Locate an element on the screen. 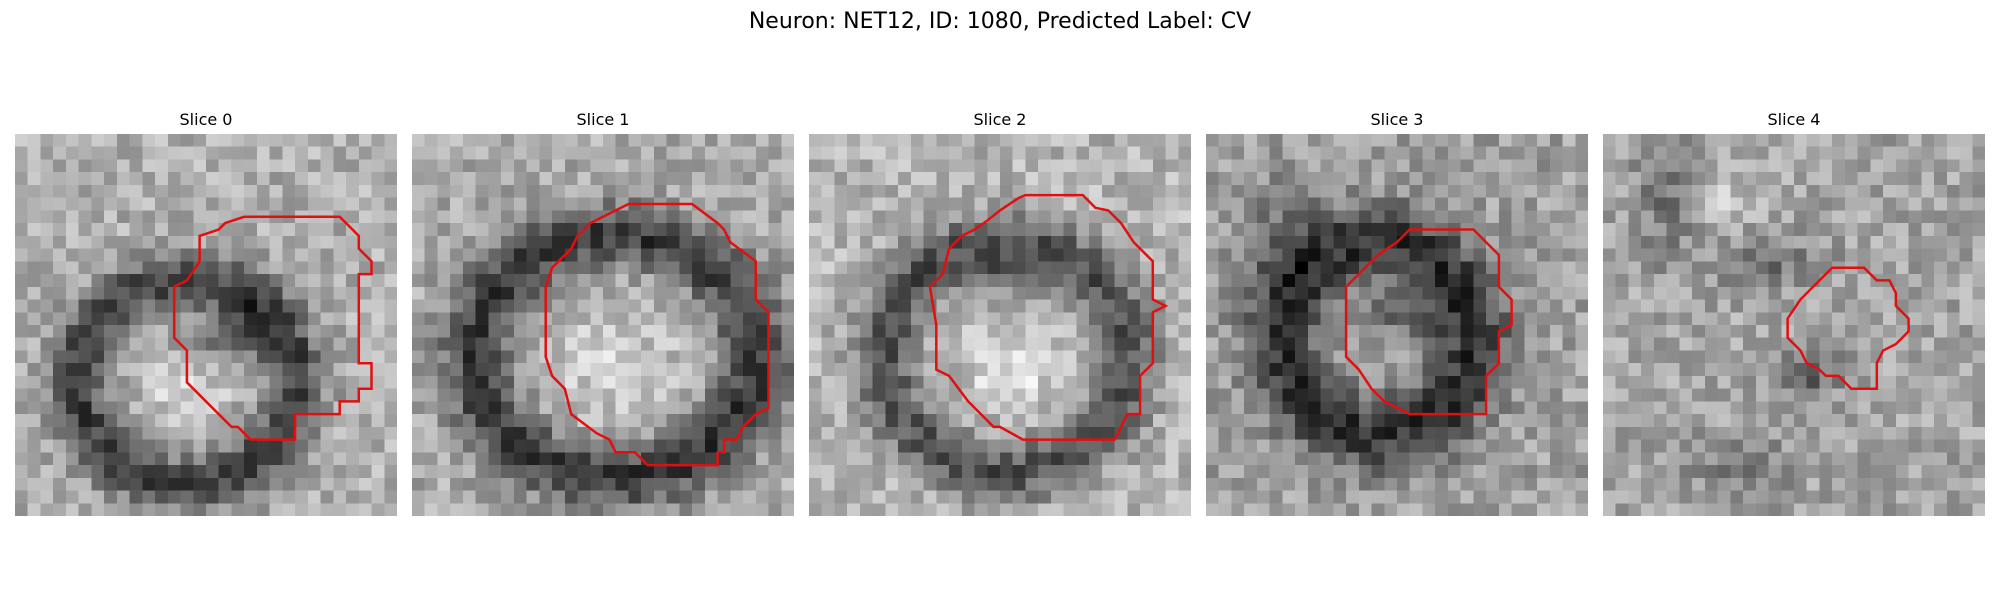 This screenshot has height=600, width=2000. slice-title-1: Slice 1 is located at coordinates (603, 119).